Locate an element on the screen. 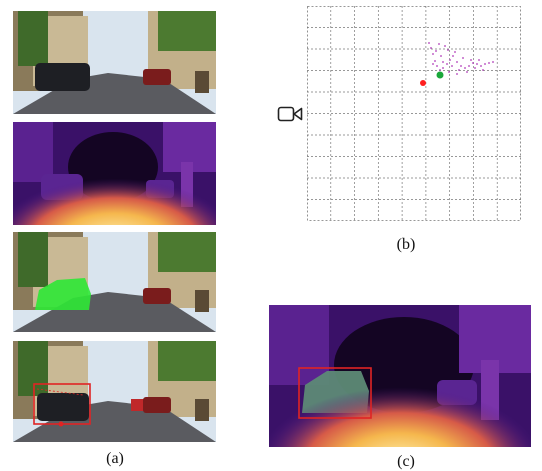  caption-b: (b) is located at coordinates (406, 244).